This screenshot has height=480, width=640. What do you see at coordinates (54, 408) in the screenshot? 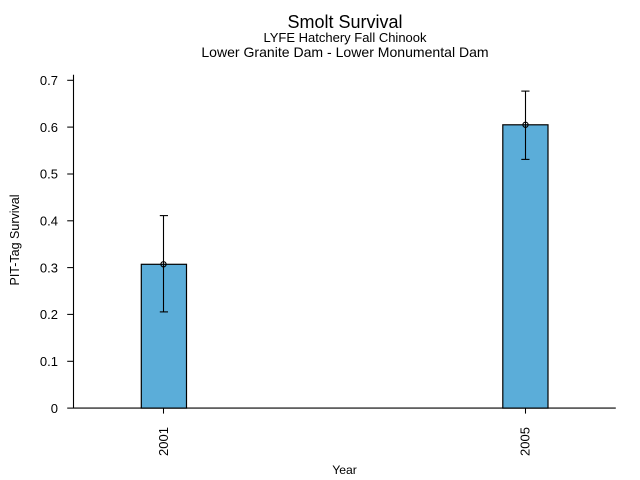
I see `svg-text: 0` at bounding box center [54, 408].